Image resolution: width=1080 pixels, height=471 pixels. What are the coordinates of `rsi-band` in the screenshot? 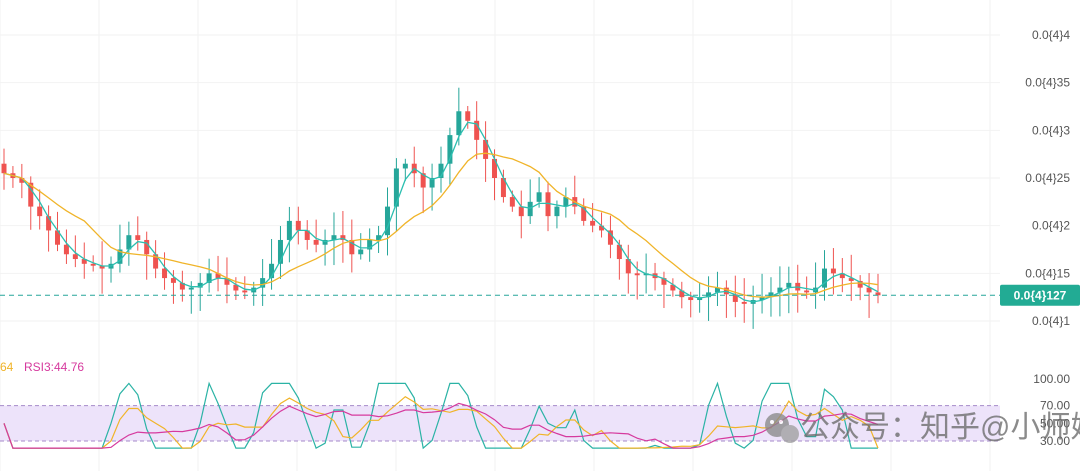 It's located at (500, 423).